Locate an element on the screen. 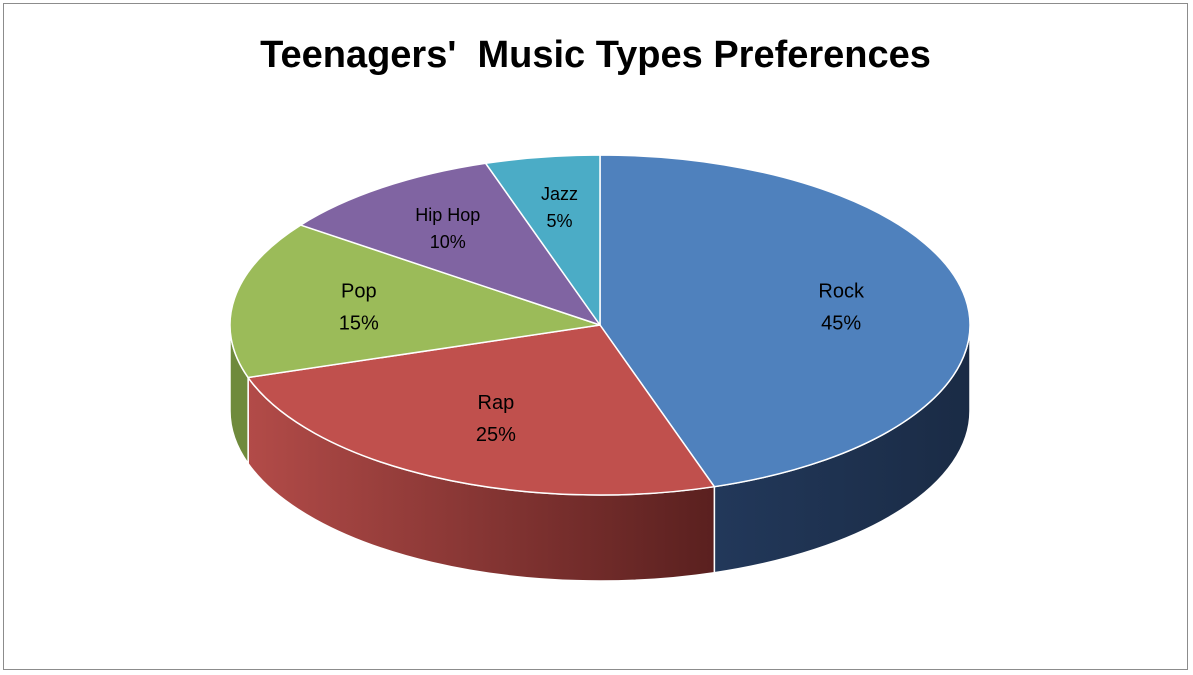 The height and width of the screenshot is (675, 1193). pie-slice-rap is located at coordinates (481, 410).